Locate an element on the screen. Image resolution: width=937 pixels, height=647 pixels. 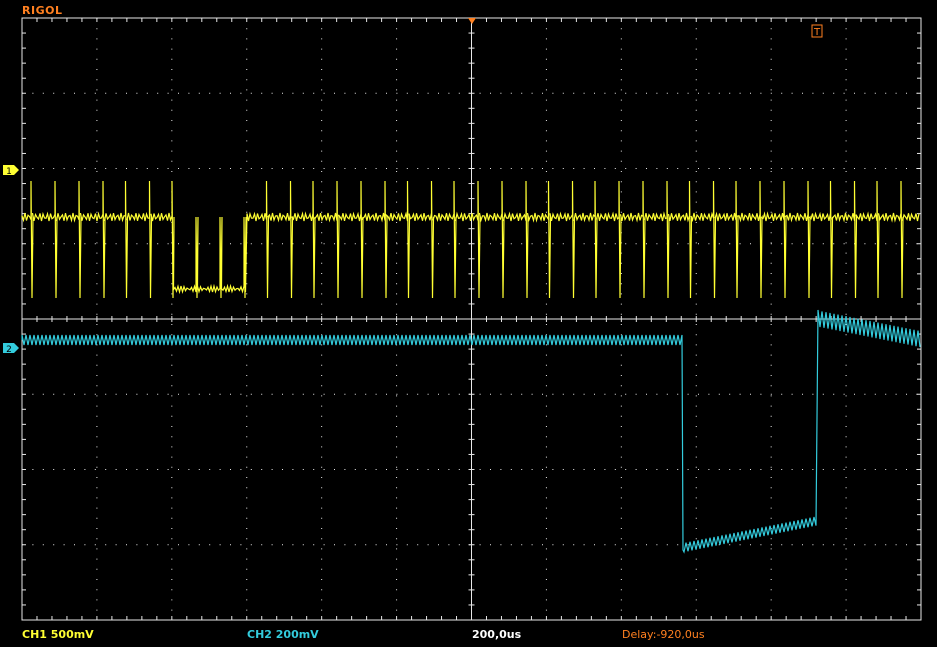
ch2-ground-marker-icon: 2 is located at coordinates (11, 349).